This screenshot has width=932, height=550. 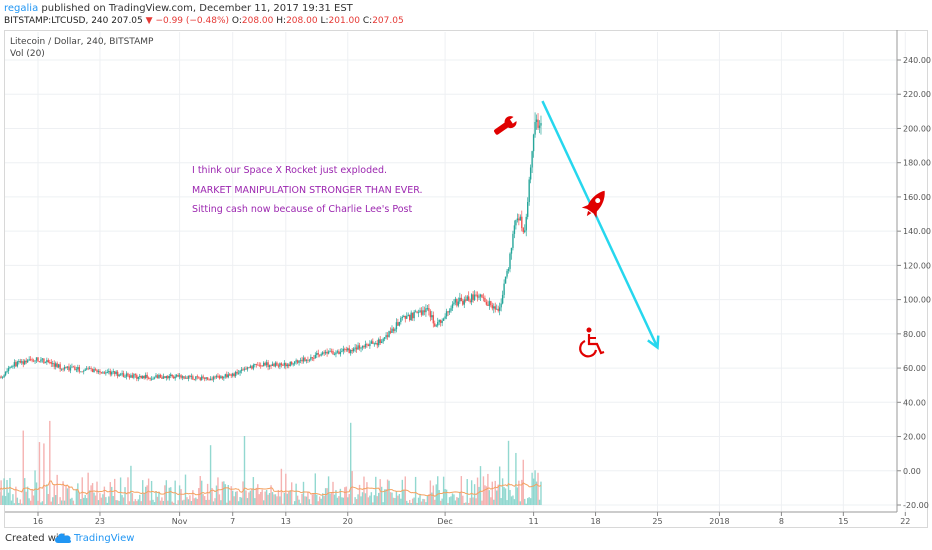 What do you see at coordinates (367, 21) in the screenshot?
I see `close-label: C:` at bounding box center [367, 21].